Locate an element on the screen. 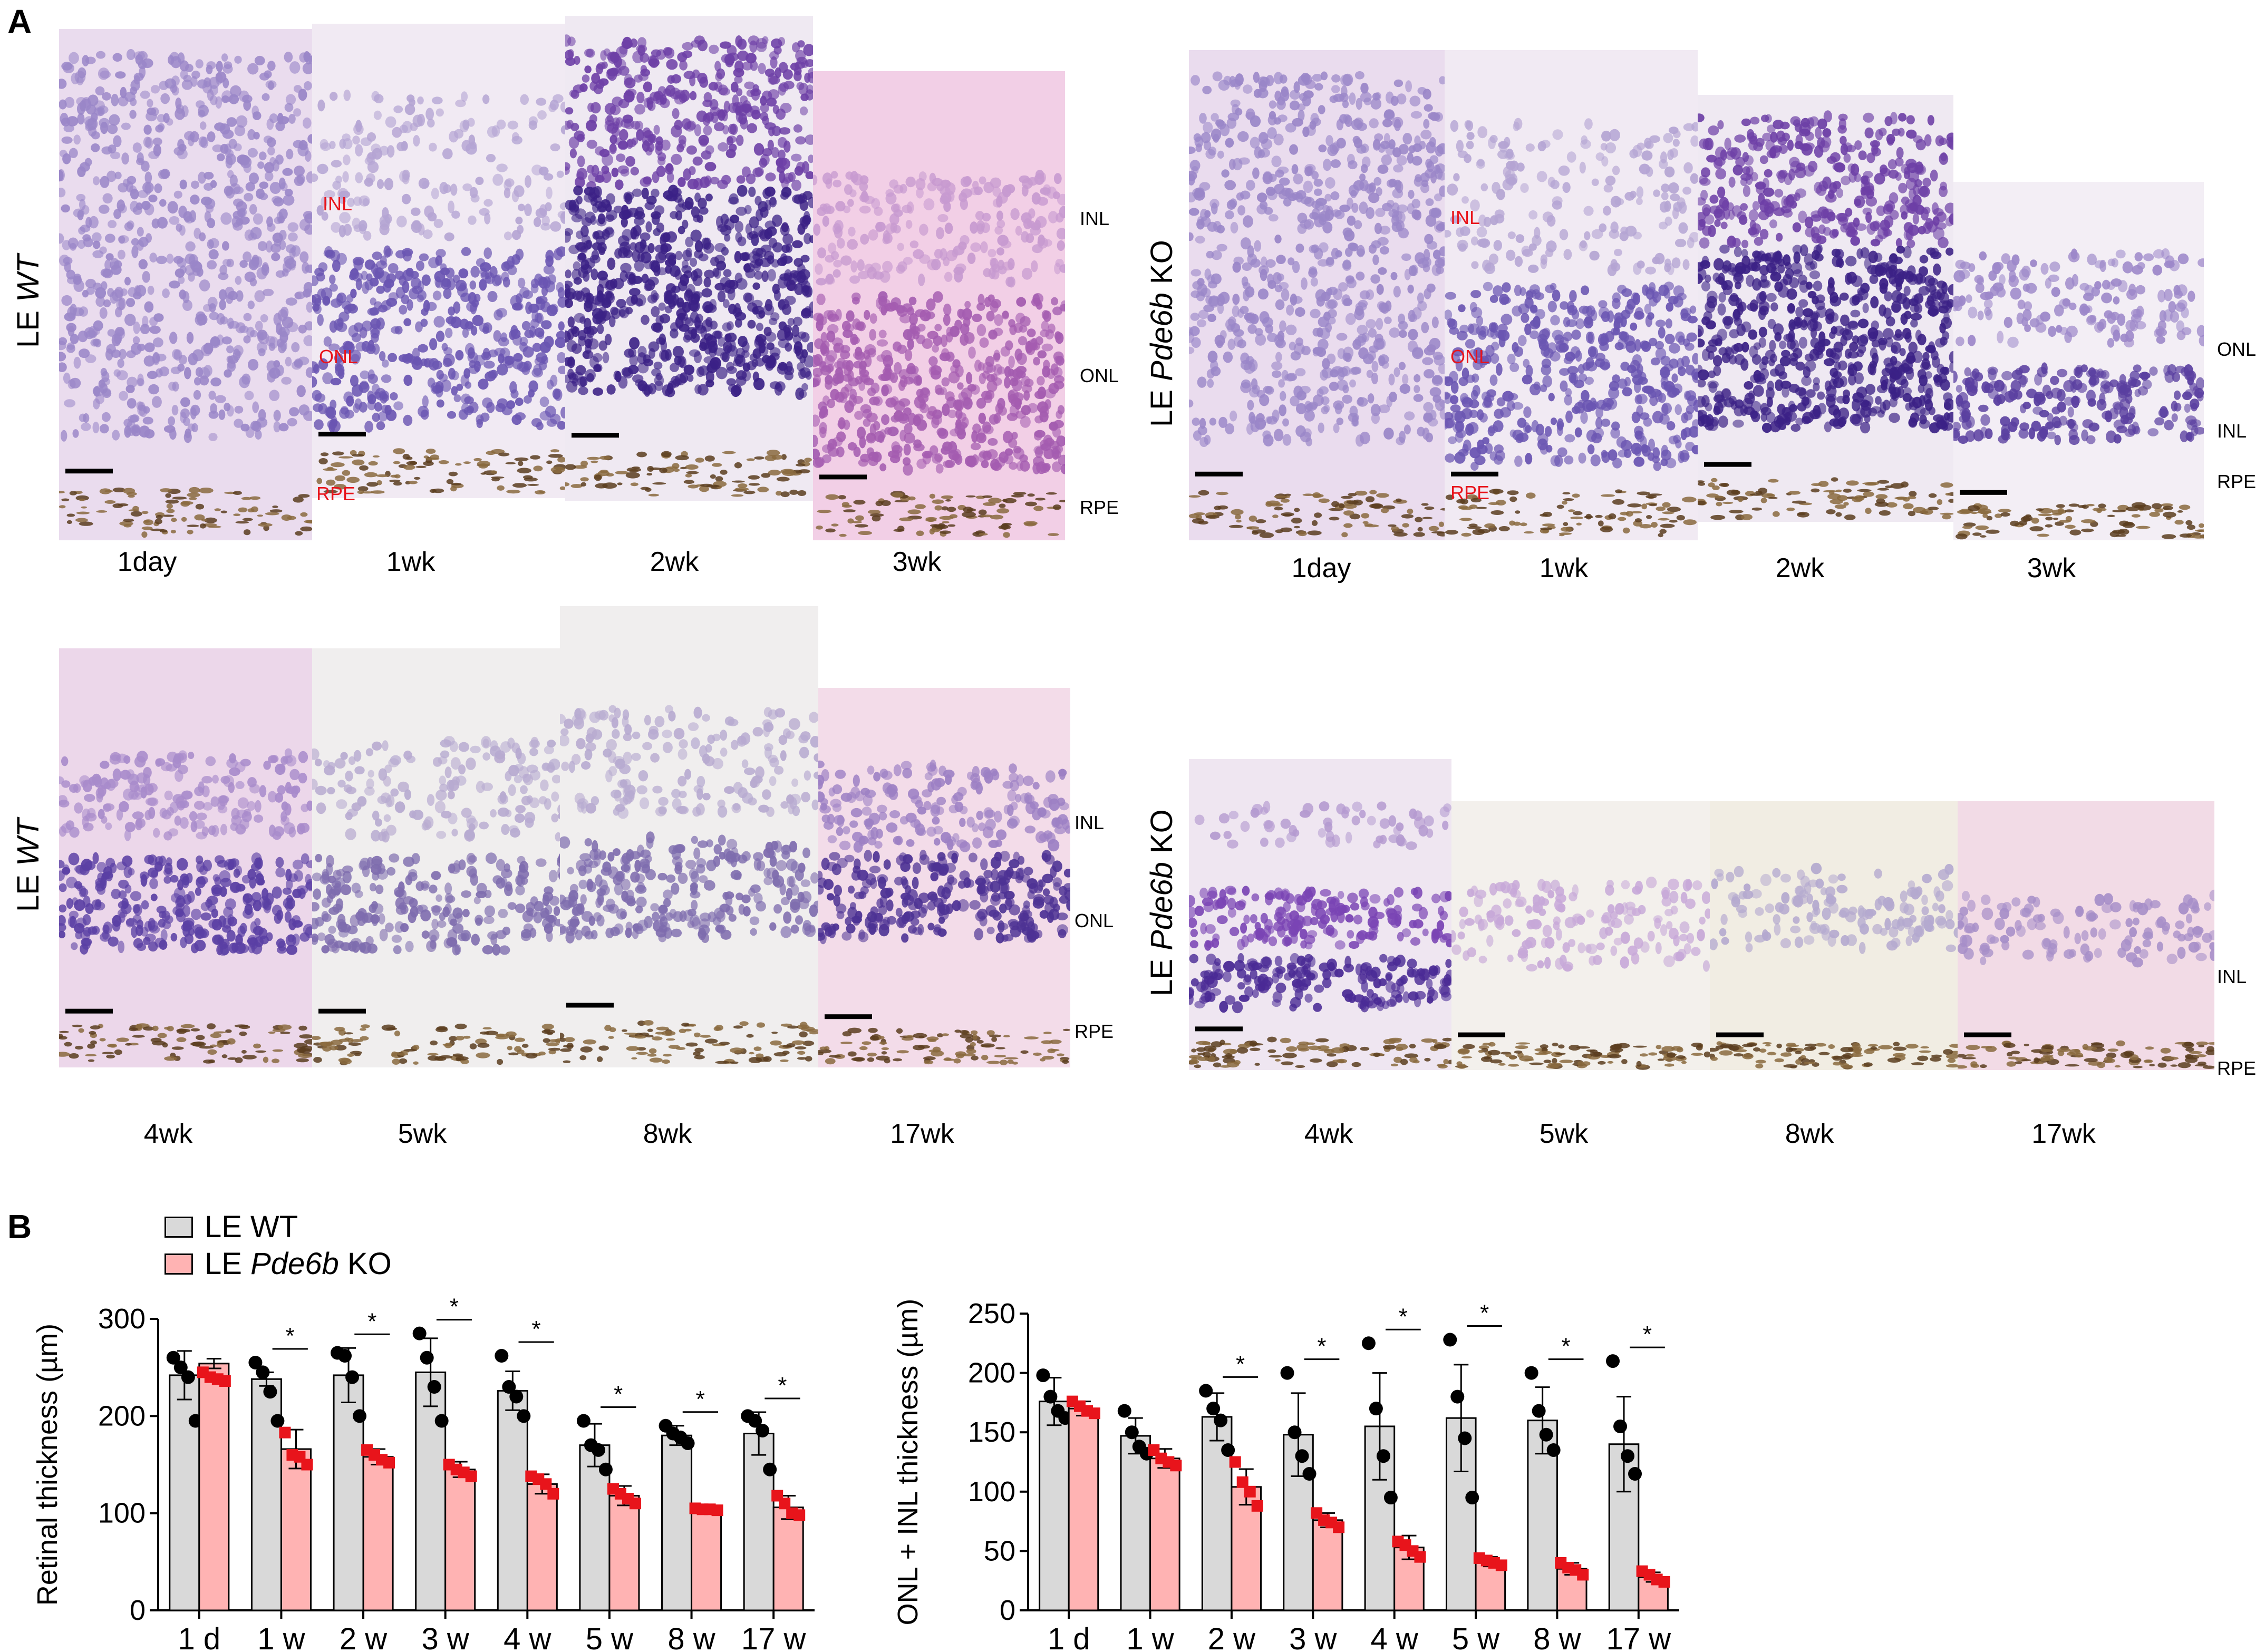 The height and width of the screenshot is (1652, 2265). x-tick-label: 1 d is located at coordinates (1069, 1637).